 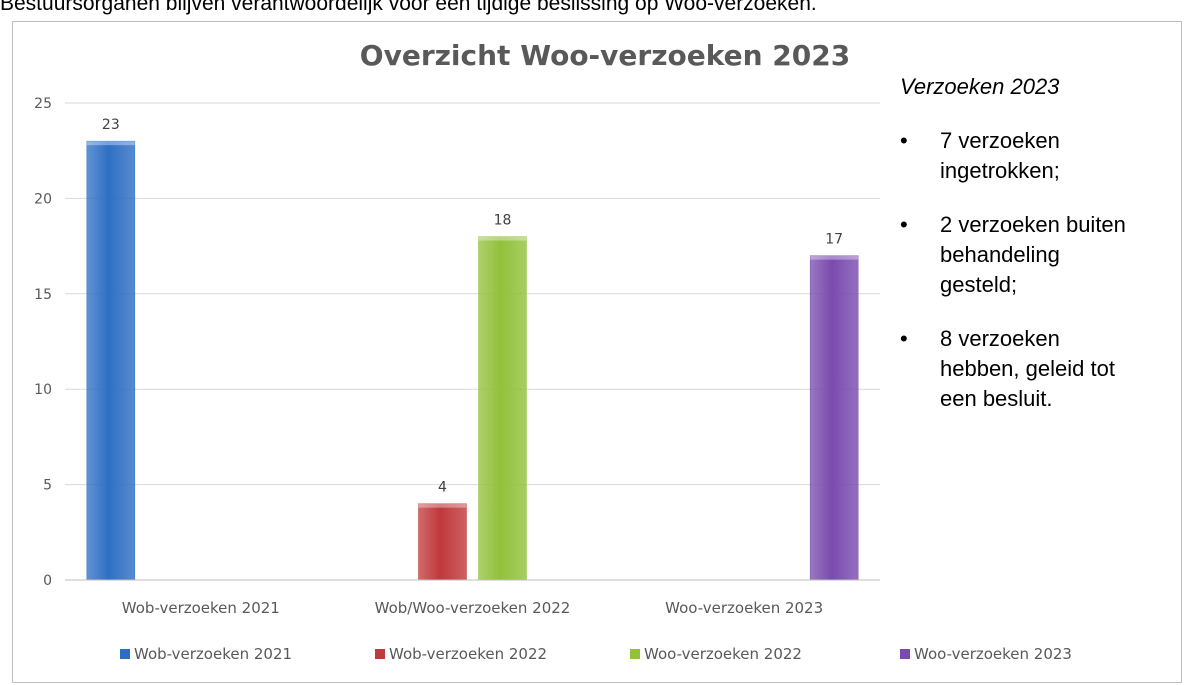 What do you see at coordinates (111, 125) in the screenshot?
I see `data-label: 23` at bounding box center [111, 125].